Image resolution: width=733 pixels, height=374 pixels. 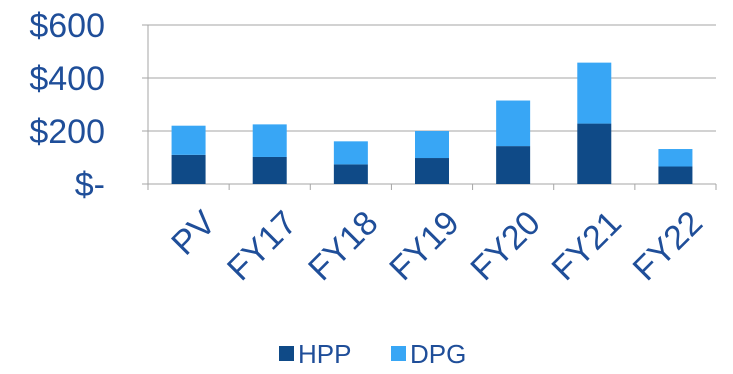 What do you see at coordinates (424, 246) in the screenshot?
I see `x-tick-label: FY19` at bounding box center [424, 246].